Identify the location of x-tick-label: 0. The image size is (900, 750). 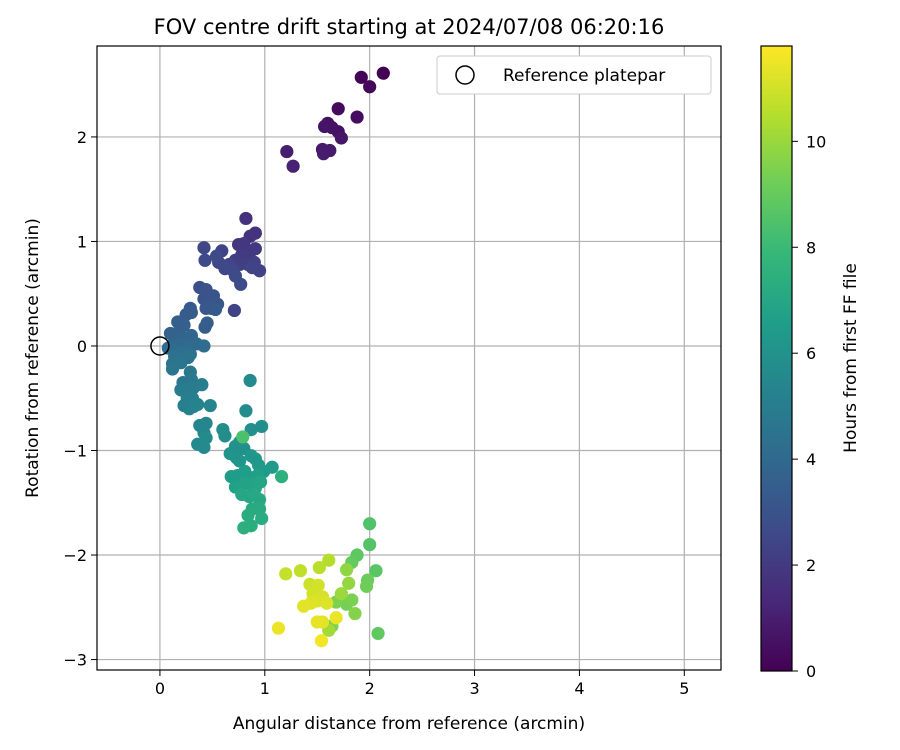
(160, 688).